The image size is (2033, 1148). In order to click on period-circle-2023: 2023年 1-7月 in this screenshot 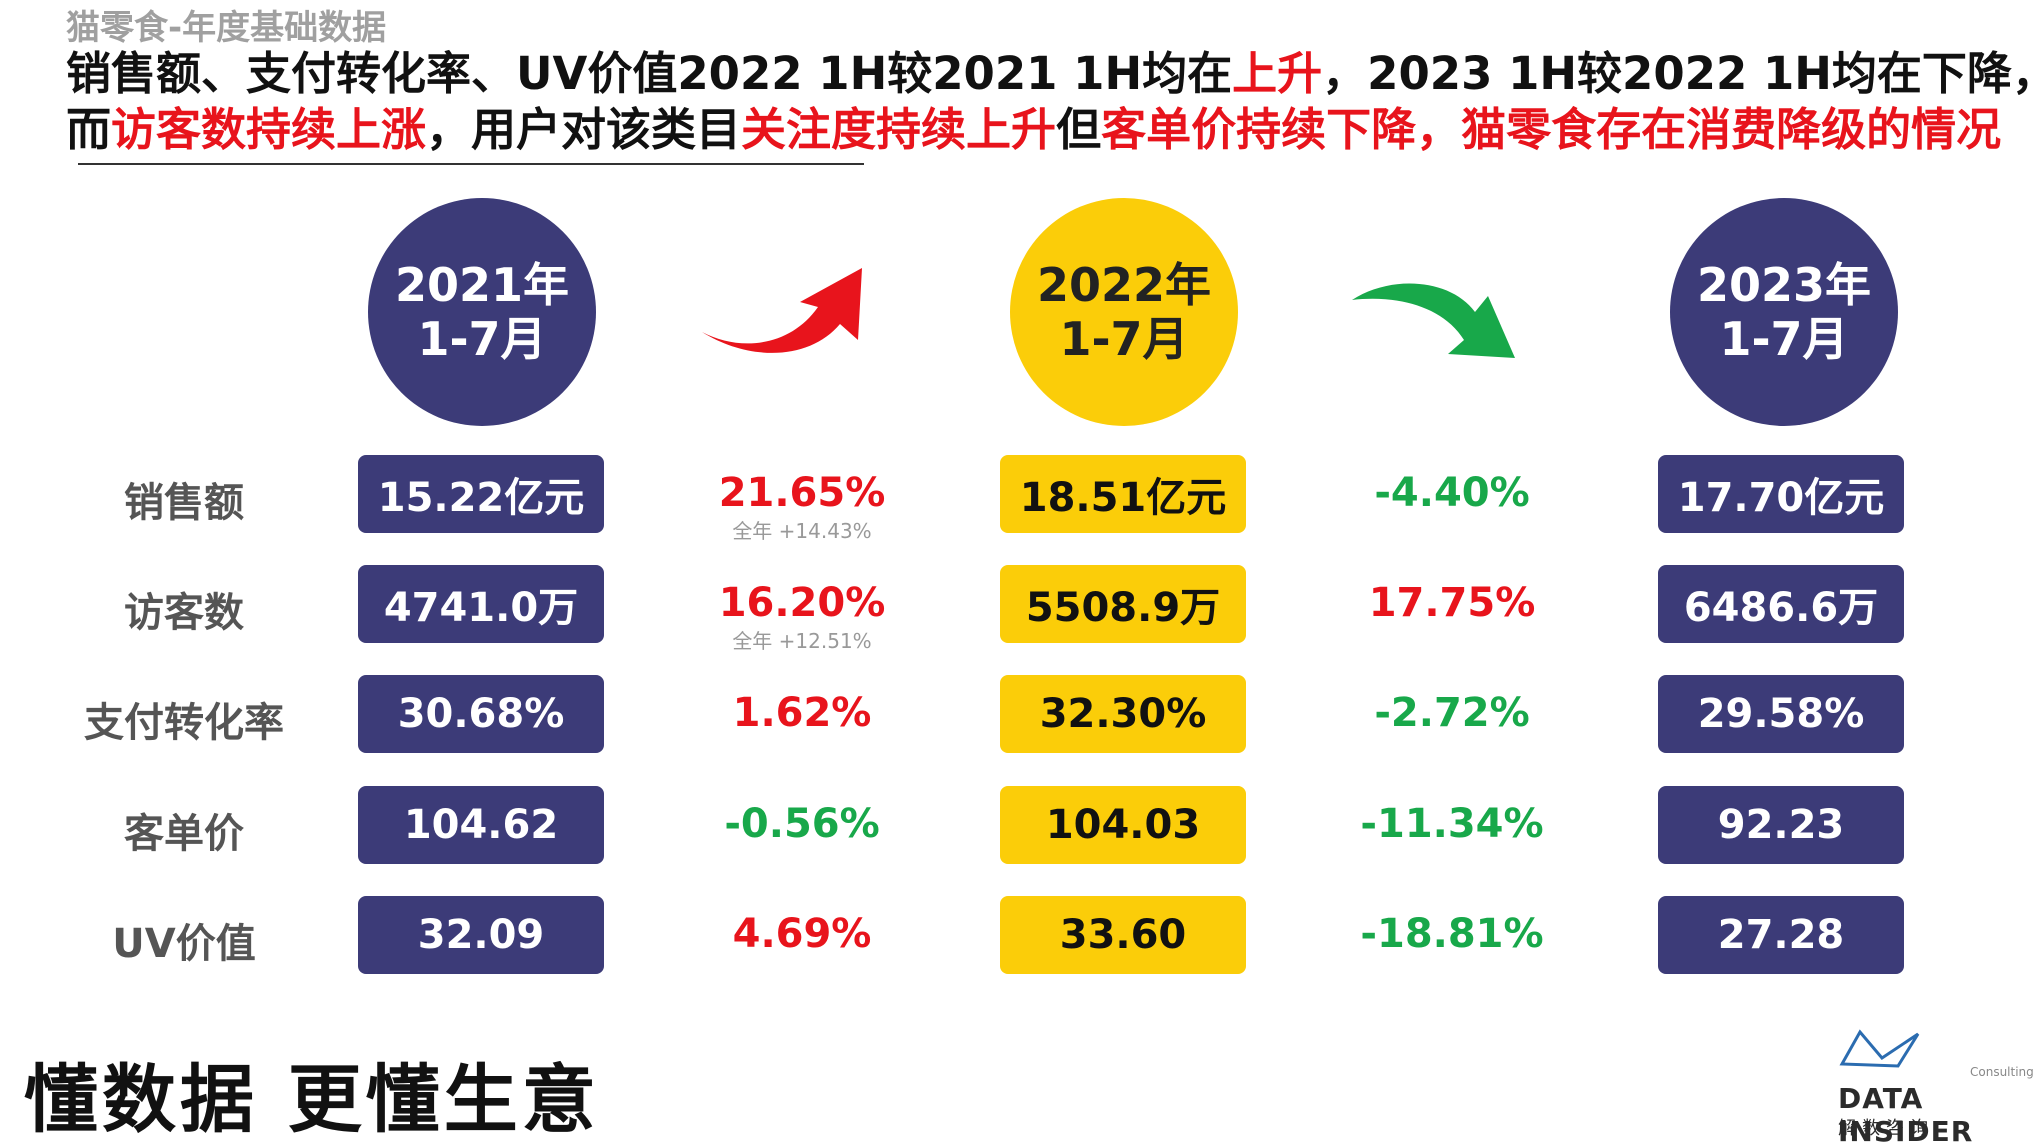, I will do `click(1784, 312)`.